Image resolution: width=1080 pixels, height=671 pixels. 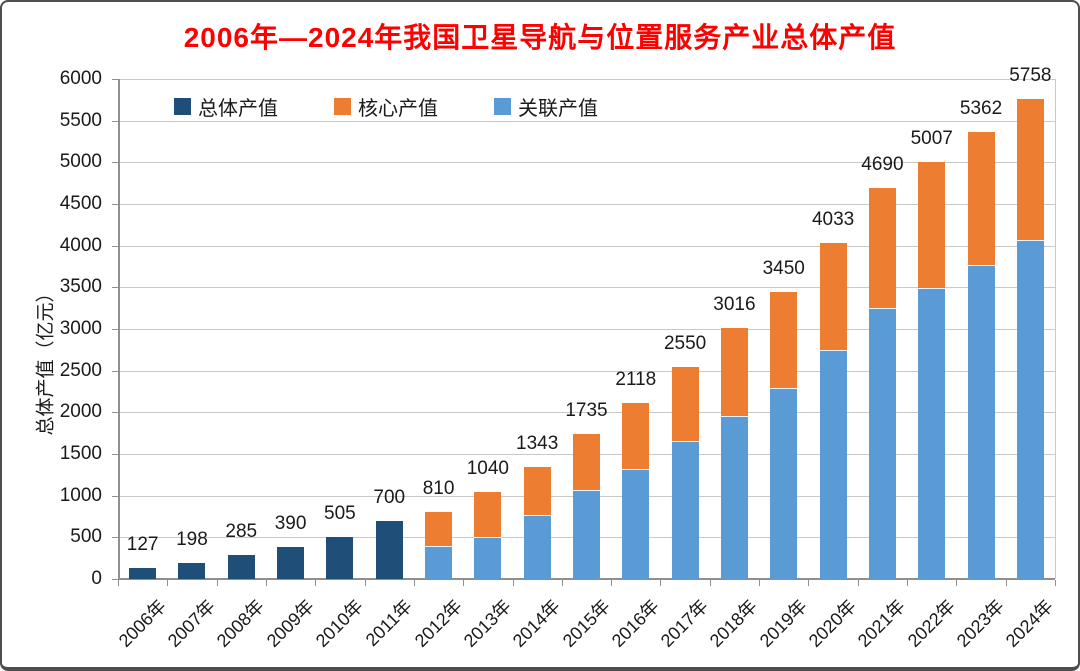 What do you see at coordinates (290, 523) in the screenshot?
I see `bar-value-label: 390` at bounding box center [290, 523].